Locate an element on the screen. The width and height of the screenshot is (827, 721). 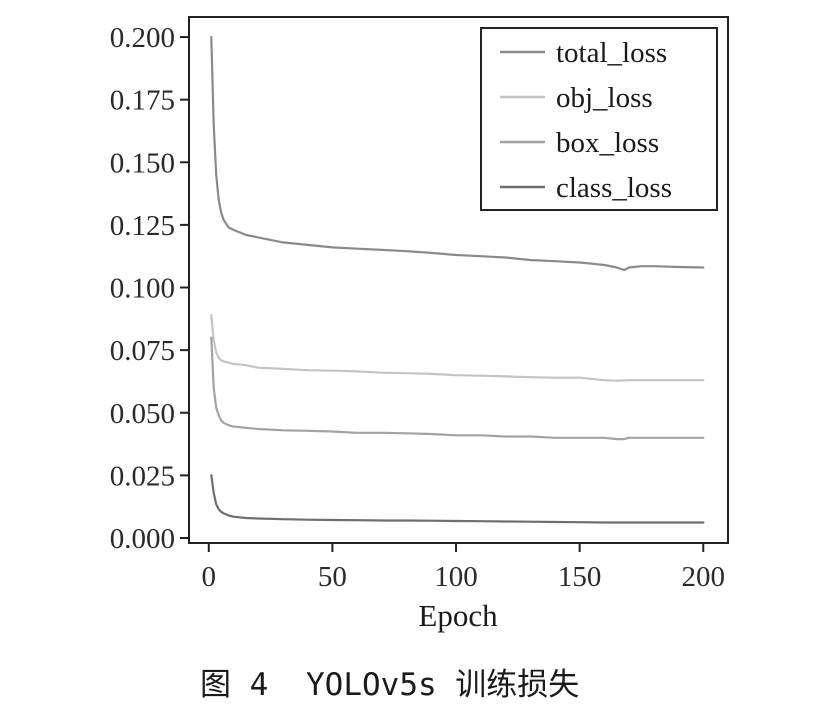
legend-label-class-loss: class_loss is located at coordinates (614, 188).